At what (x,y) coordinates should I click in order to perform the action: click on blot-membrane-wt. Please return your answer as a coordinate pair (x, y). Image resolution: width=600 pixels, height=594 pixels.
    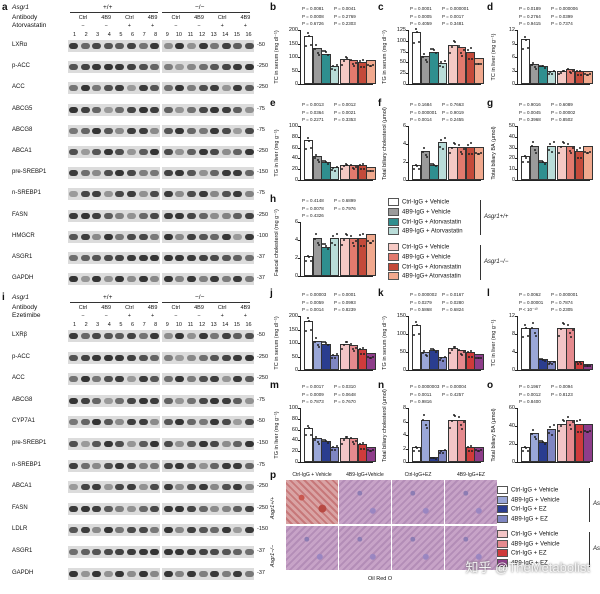
    Looking at the image, I should click on (114, 552).